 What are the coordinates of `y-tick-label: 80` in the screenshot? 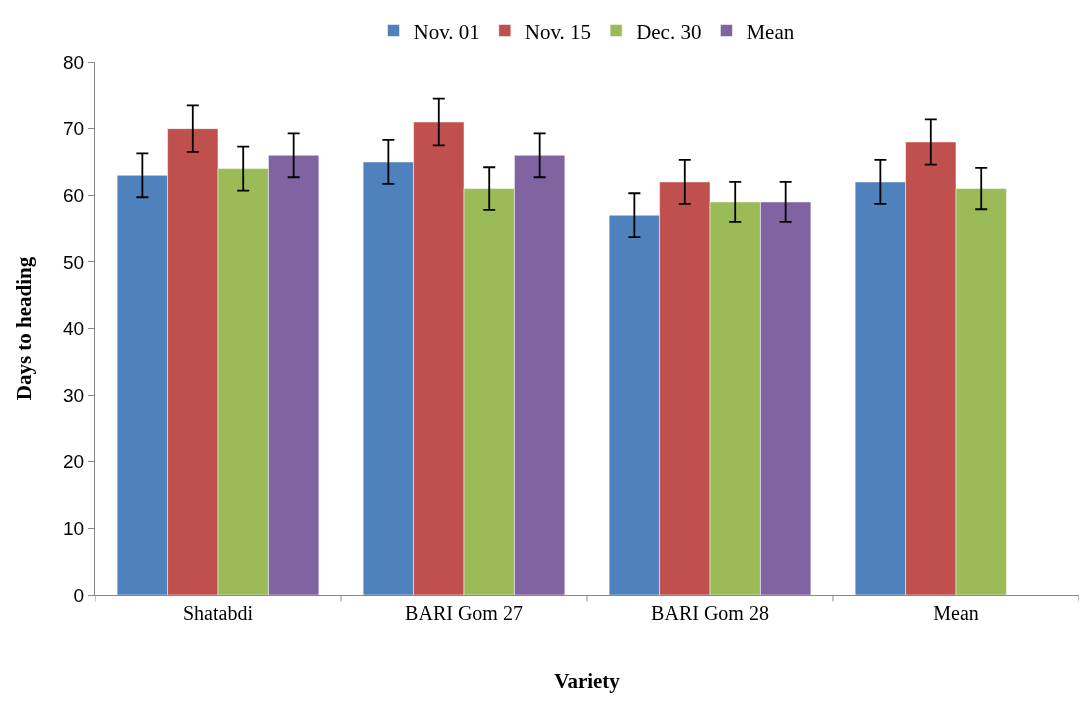 It's located at (74, 62).